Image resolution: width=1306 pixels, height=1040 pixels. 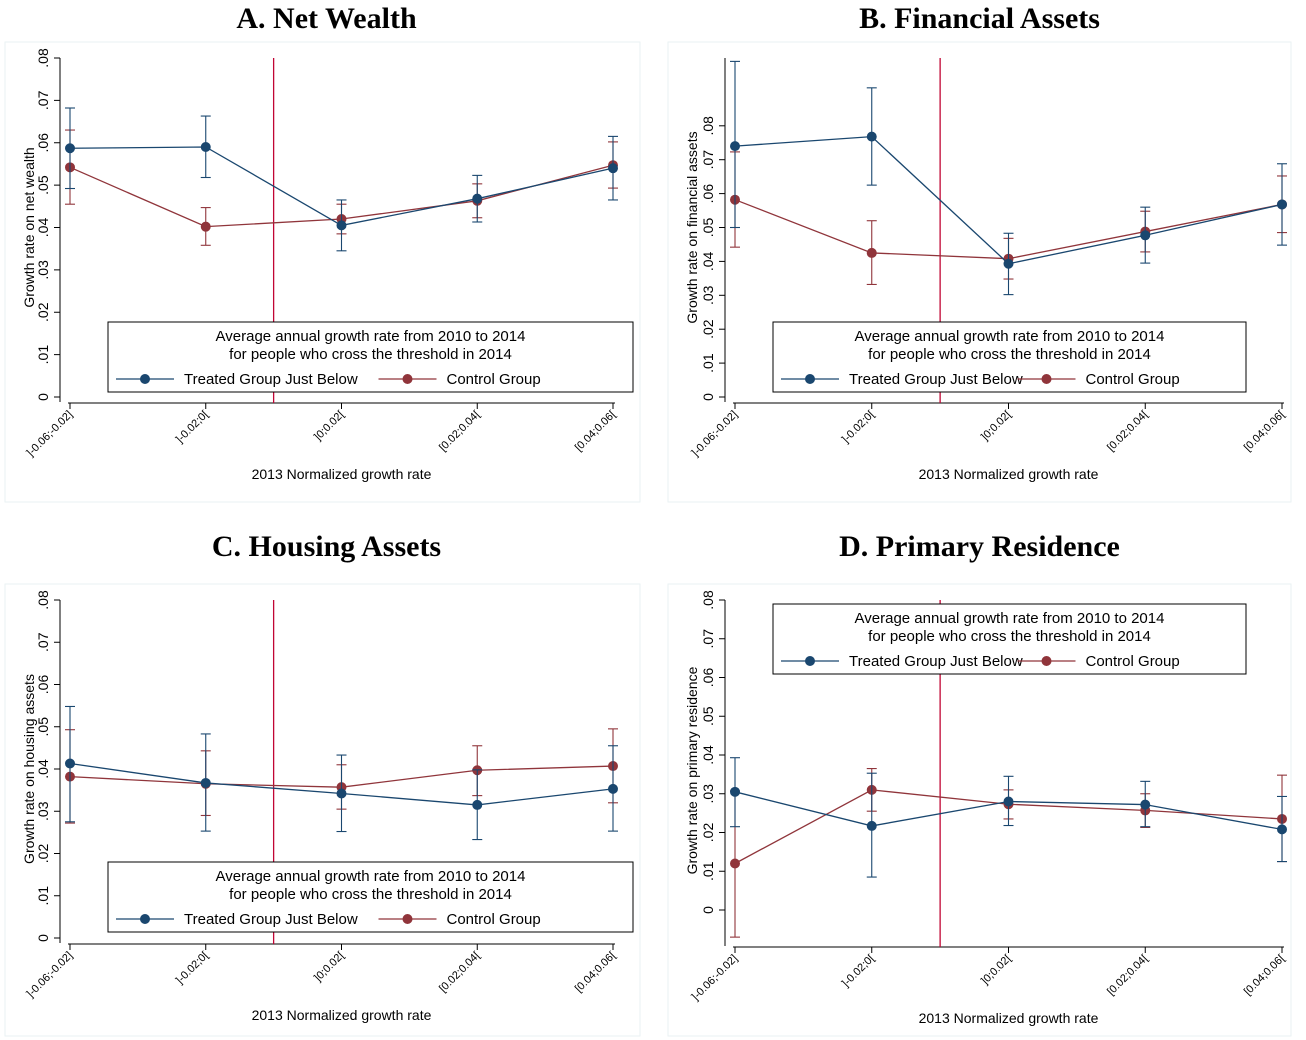 What do you see at coordinates (29, 769) in the screenshot?
I see `y-axis-label: Growth rate on housing assets` at bounding box center [29, 769].